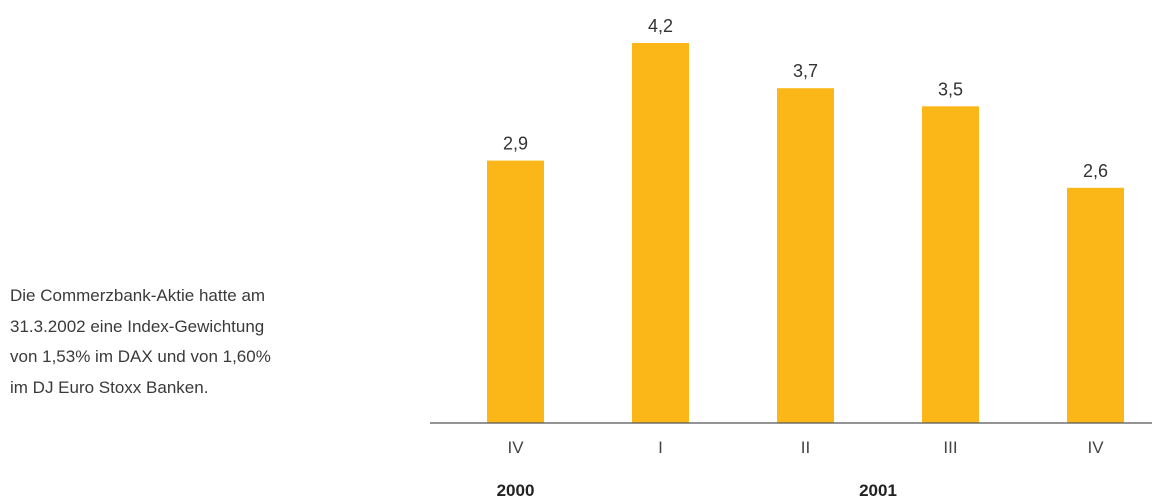 The image size is (1152, 503). What do you see at coordinates (1095, 171) in the screenshot?
I see `data-label: 2,6` at bounding box center [1095, 171].